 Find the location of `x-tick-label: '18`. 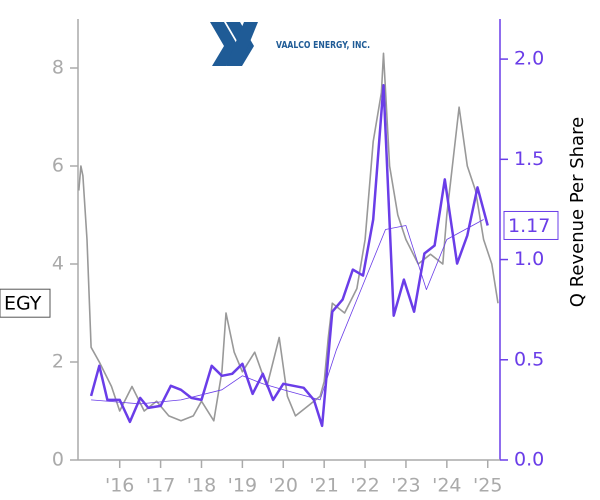

x-tick-label: '18 is located at coordinates (201, 486).